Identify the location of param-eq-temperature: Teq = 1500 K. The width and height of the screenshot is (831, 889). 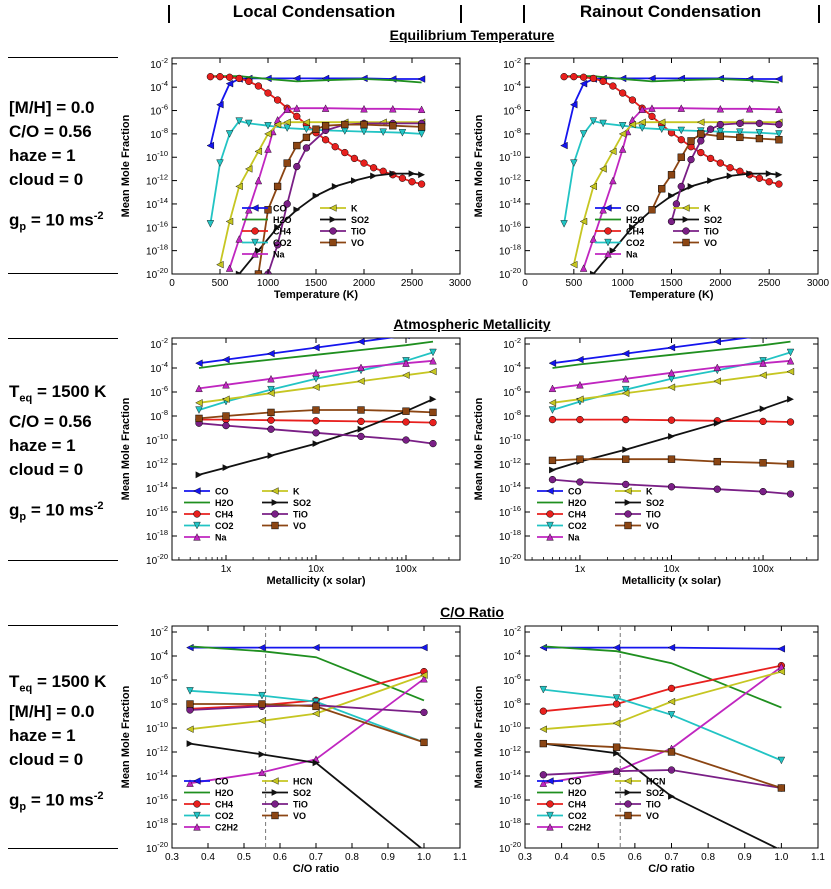
(58, 393).